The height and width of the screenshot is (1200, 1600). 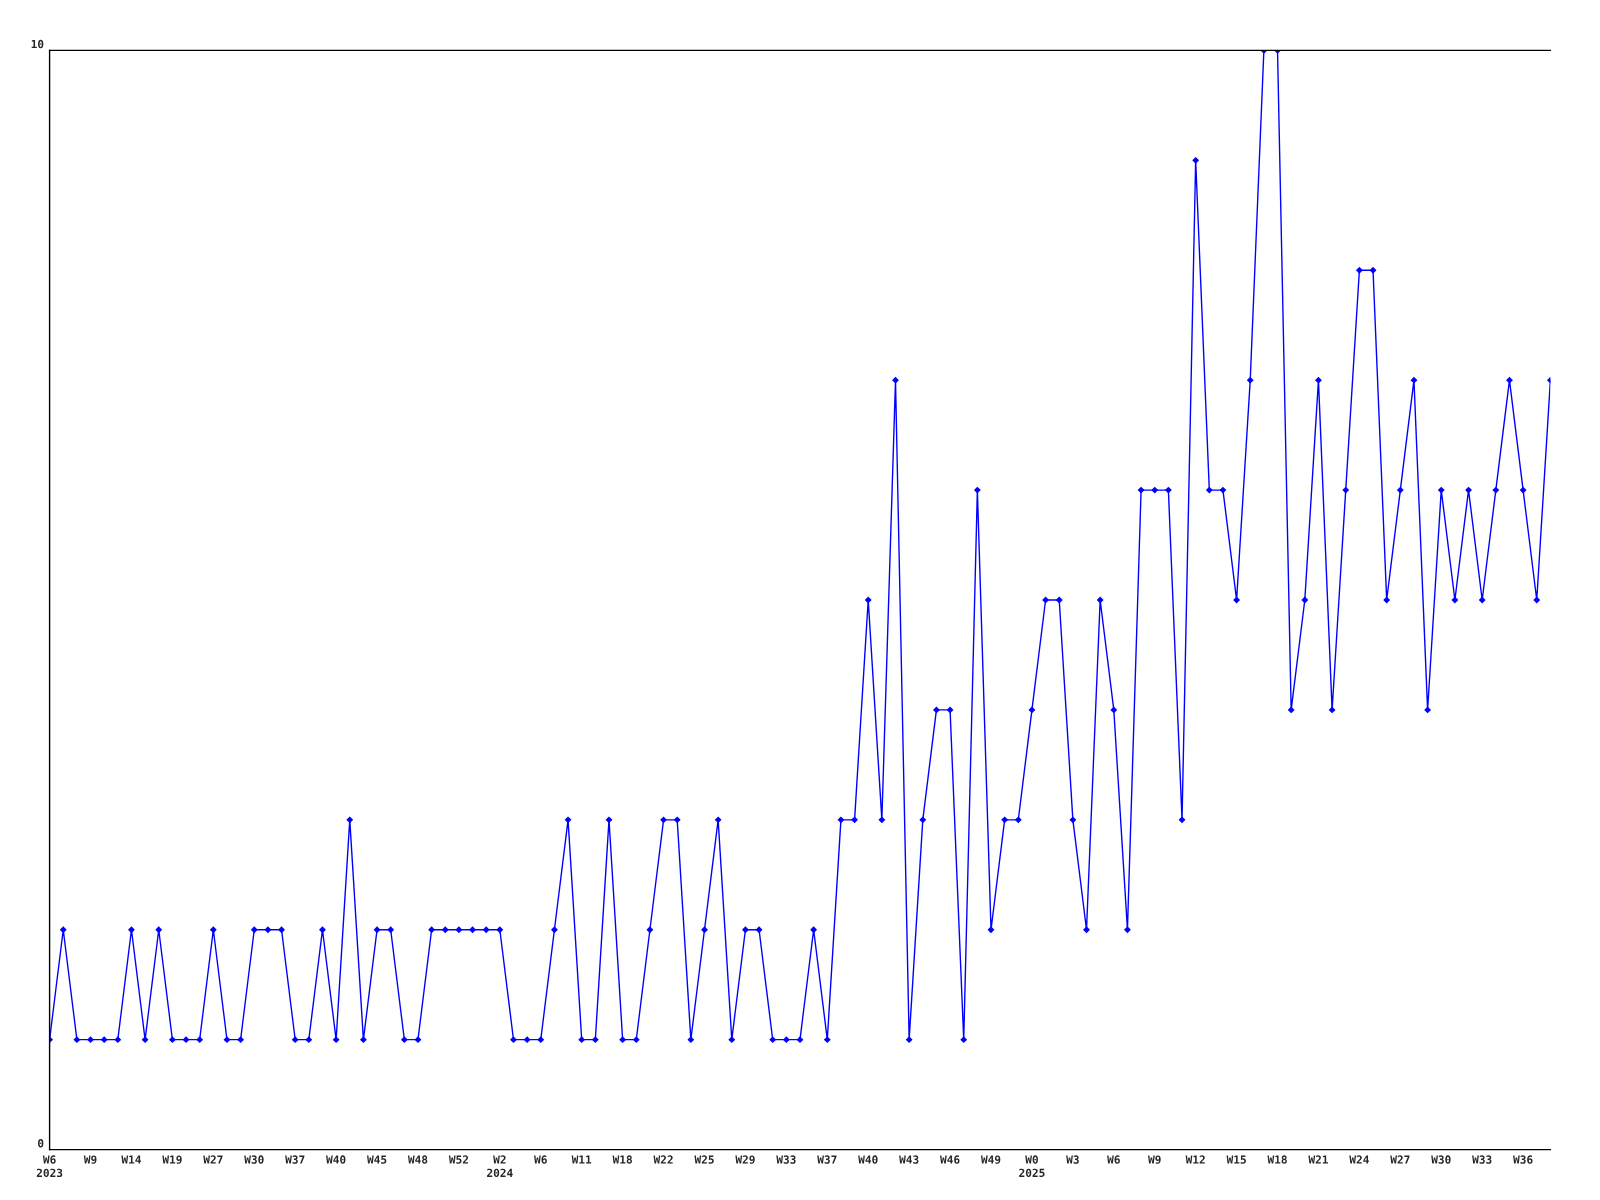 I want to click on x-tick-label: W45, so click(x=377, y=1159).